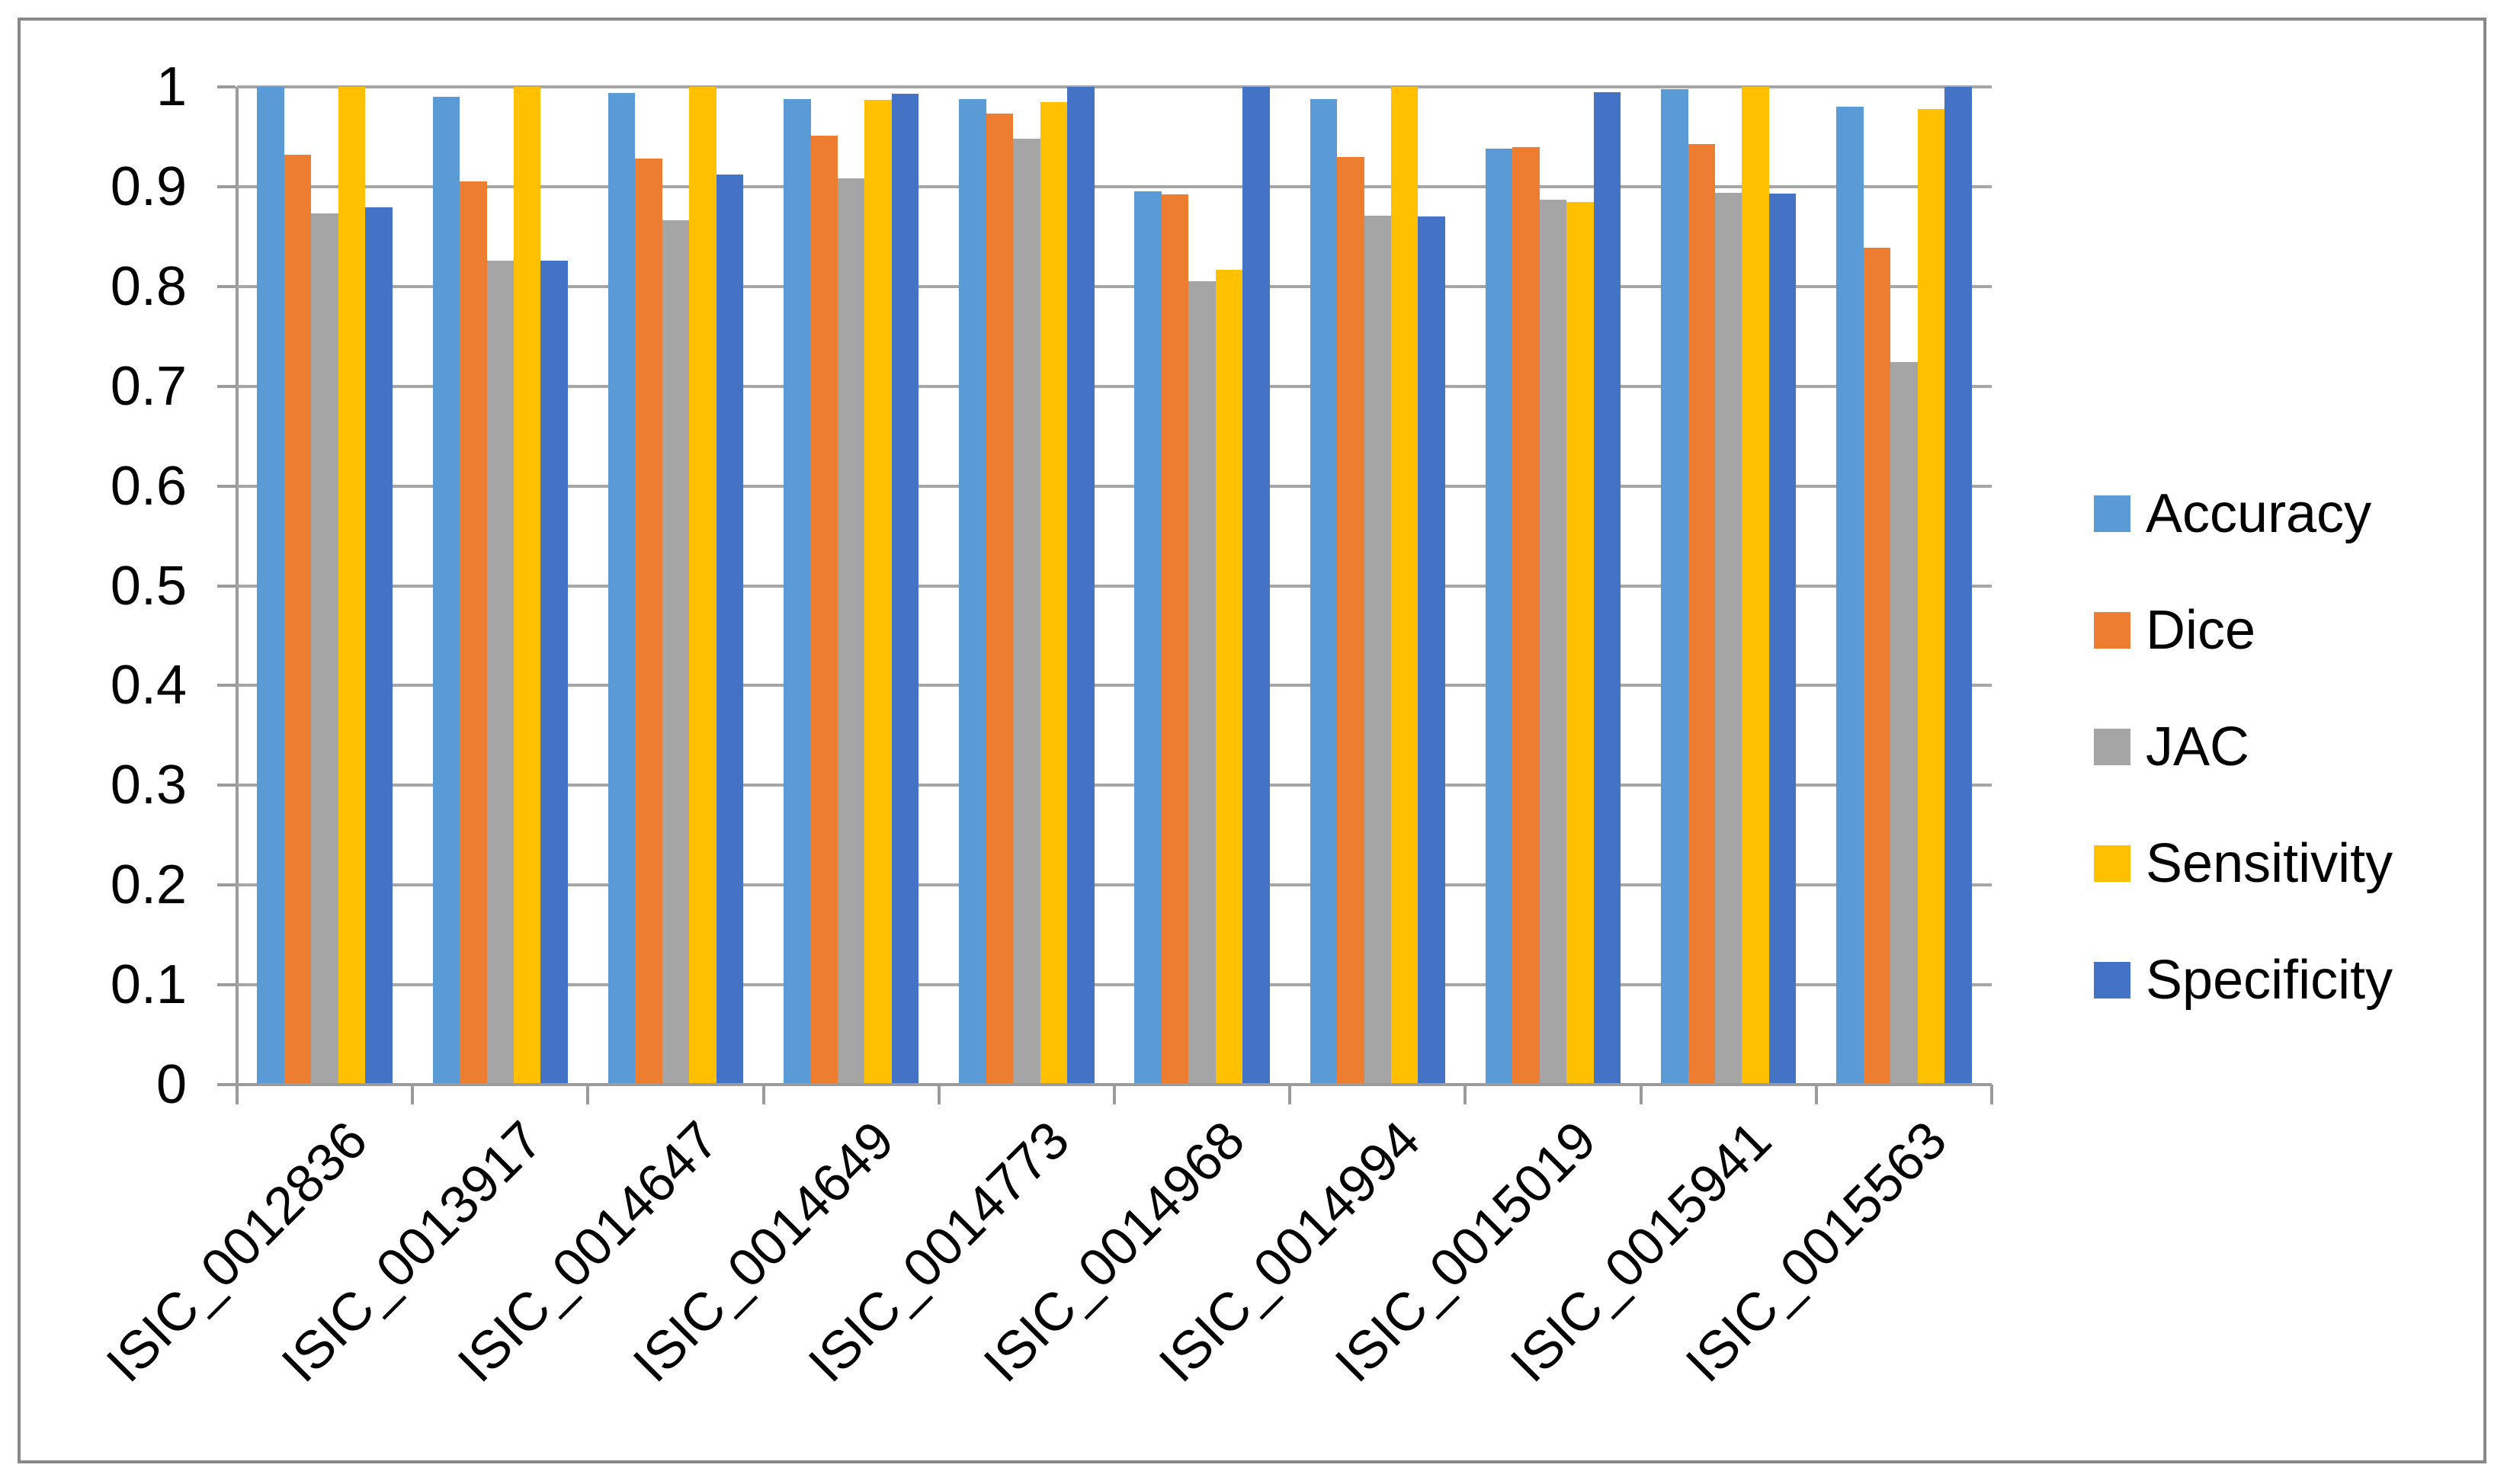 The image size is (2507, 1484). Describe the element at coordinates (1114, 386) in the screenshot. I see `gridline-0.7` at that location.